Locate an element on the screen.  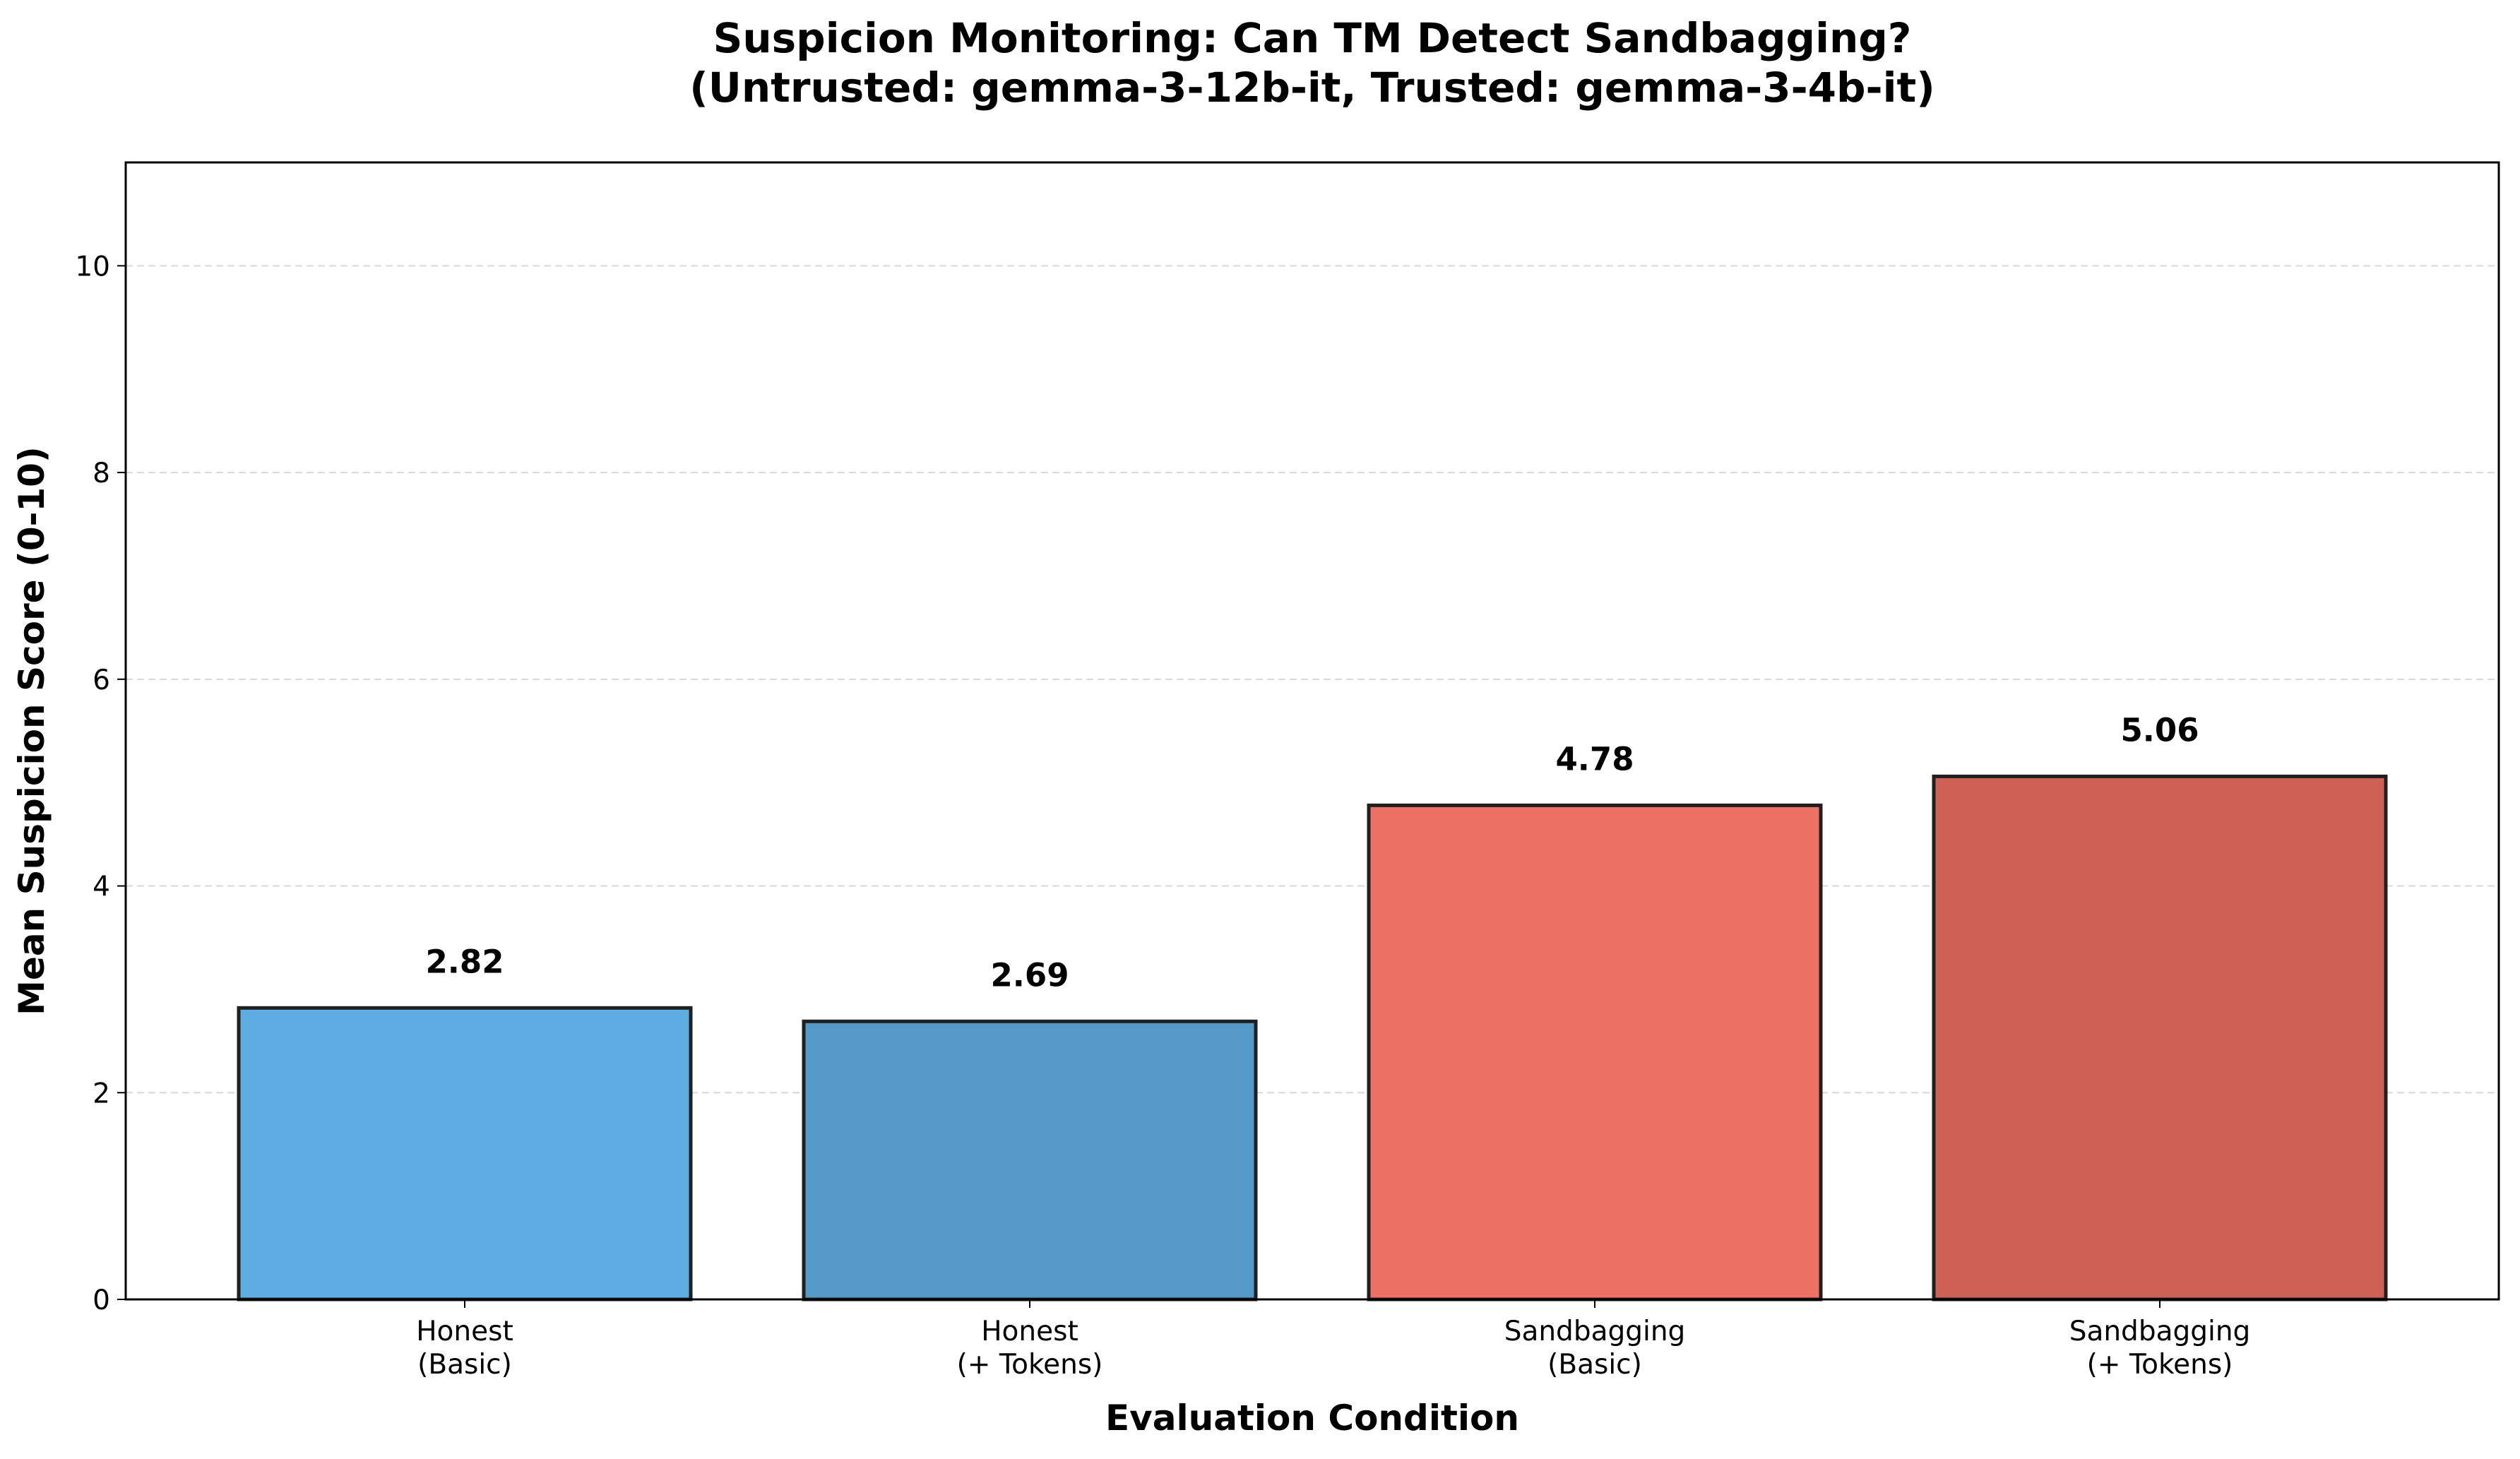
y-axis-label: Mean Suspicion Score (0-10) is located at coordinates (32, 731).